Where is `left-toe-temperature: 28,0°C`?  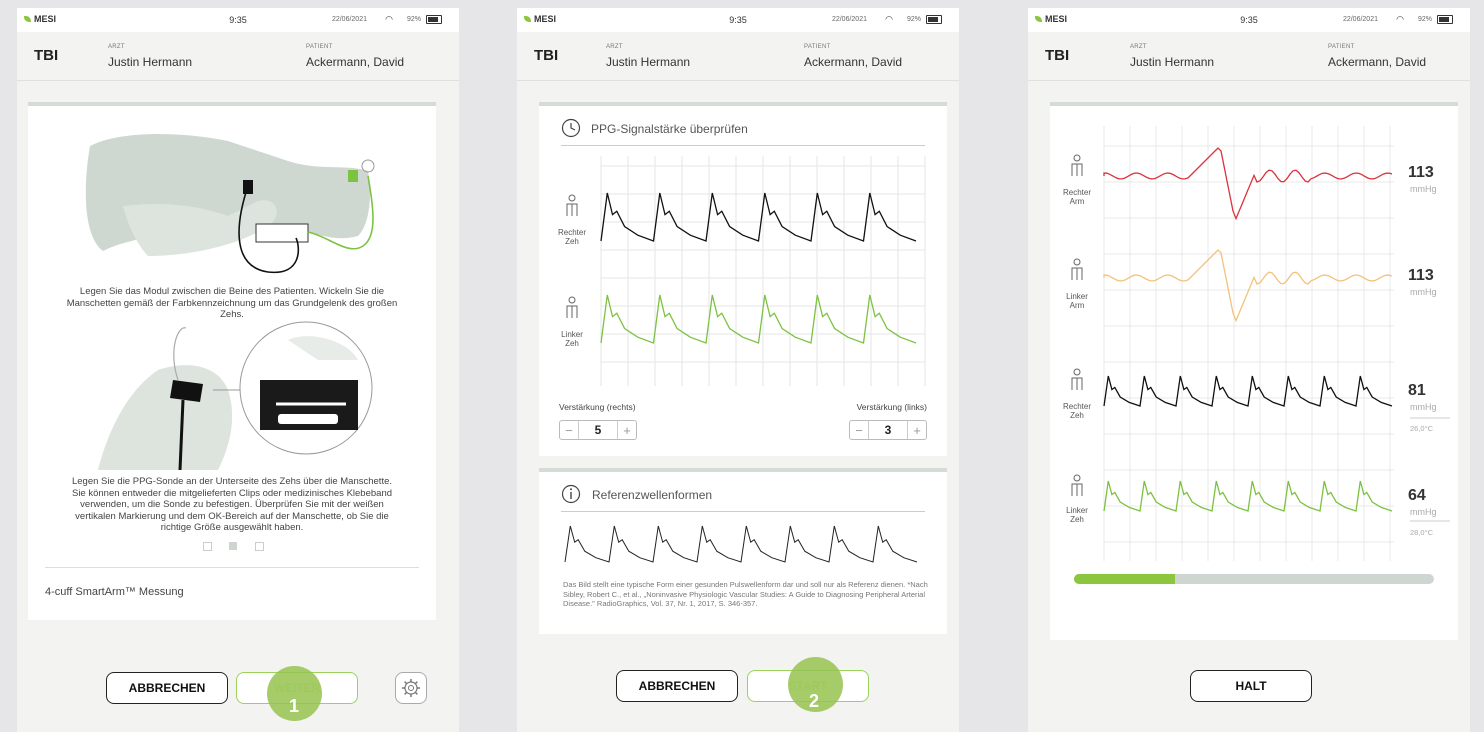
left-toe-temperature: 28,0°C is located at coordinates (1422, 532).